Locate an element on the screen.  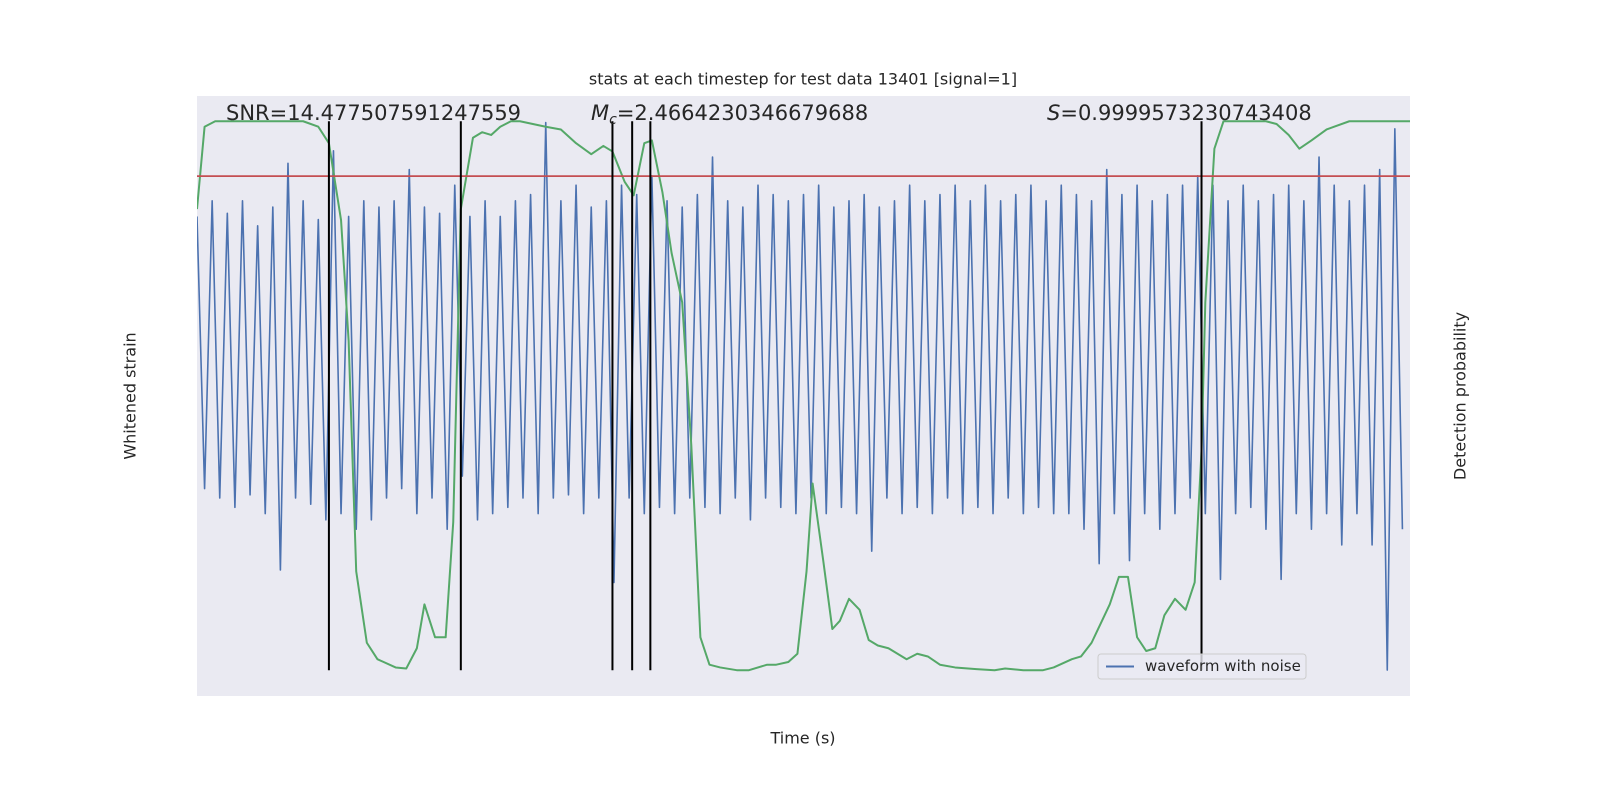
annotation: Mc=2.4664230346679688 is located at coordinates (729, 114).